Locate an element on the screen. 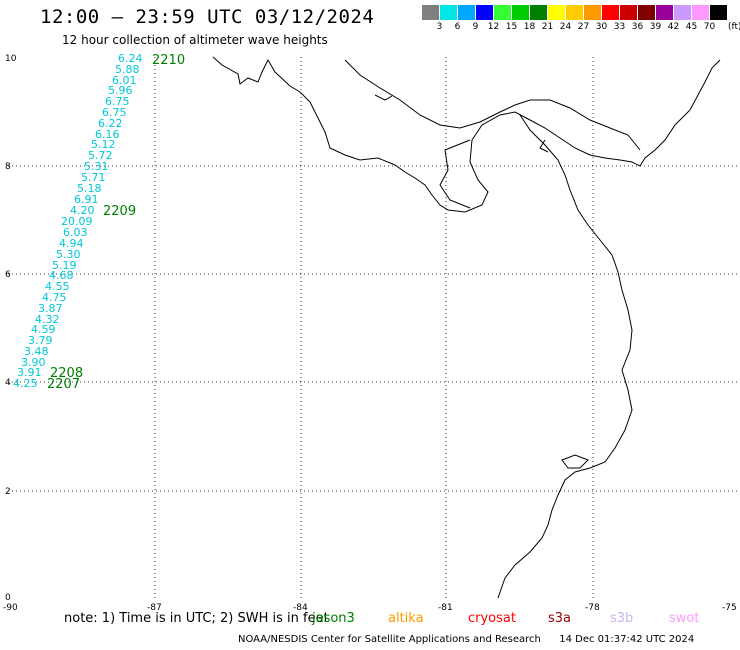  credit-timestamp: 14 Dec 01:37:42 UTC 2024 is located at coordinates (627, 639).